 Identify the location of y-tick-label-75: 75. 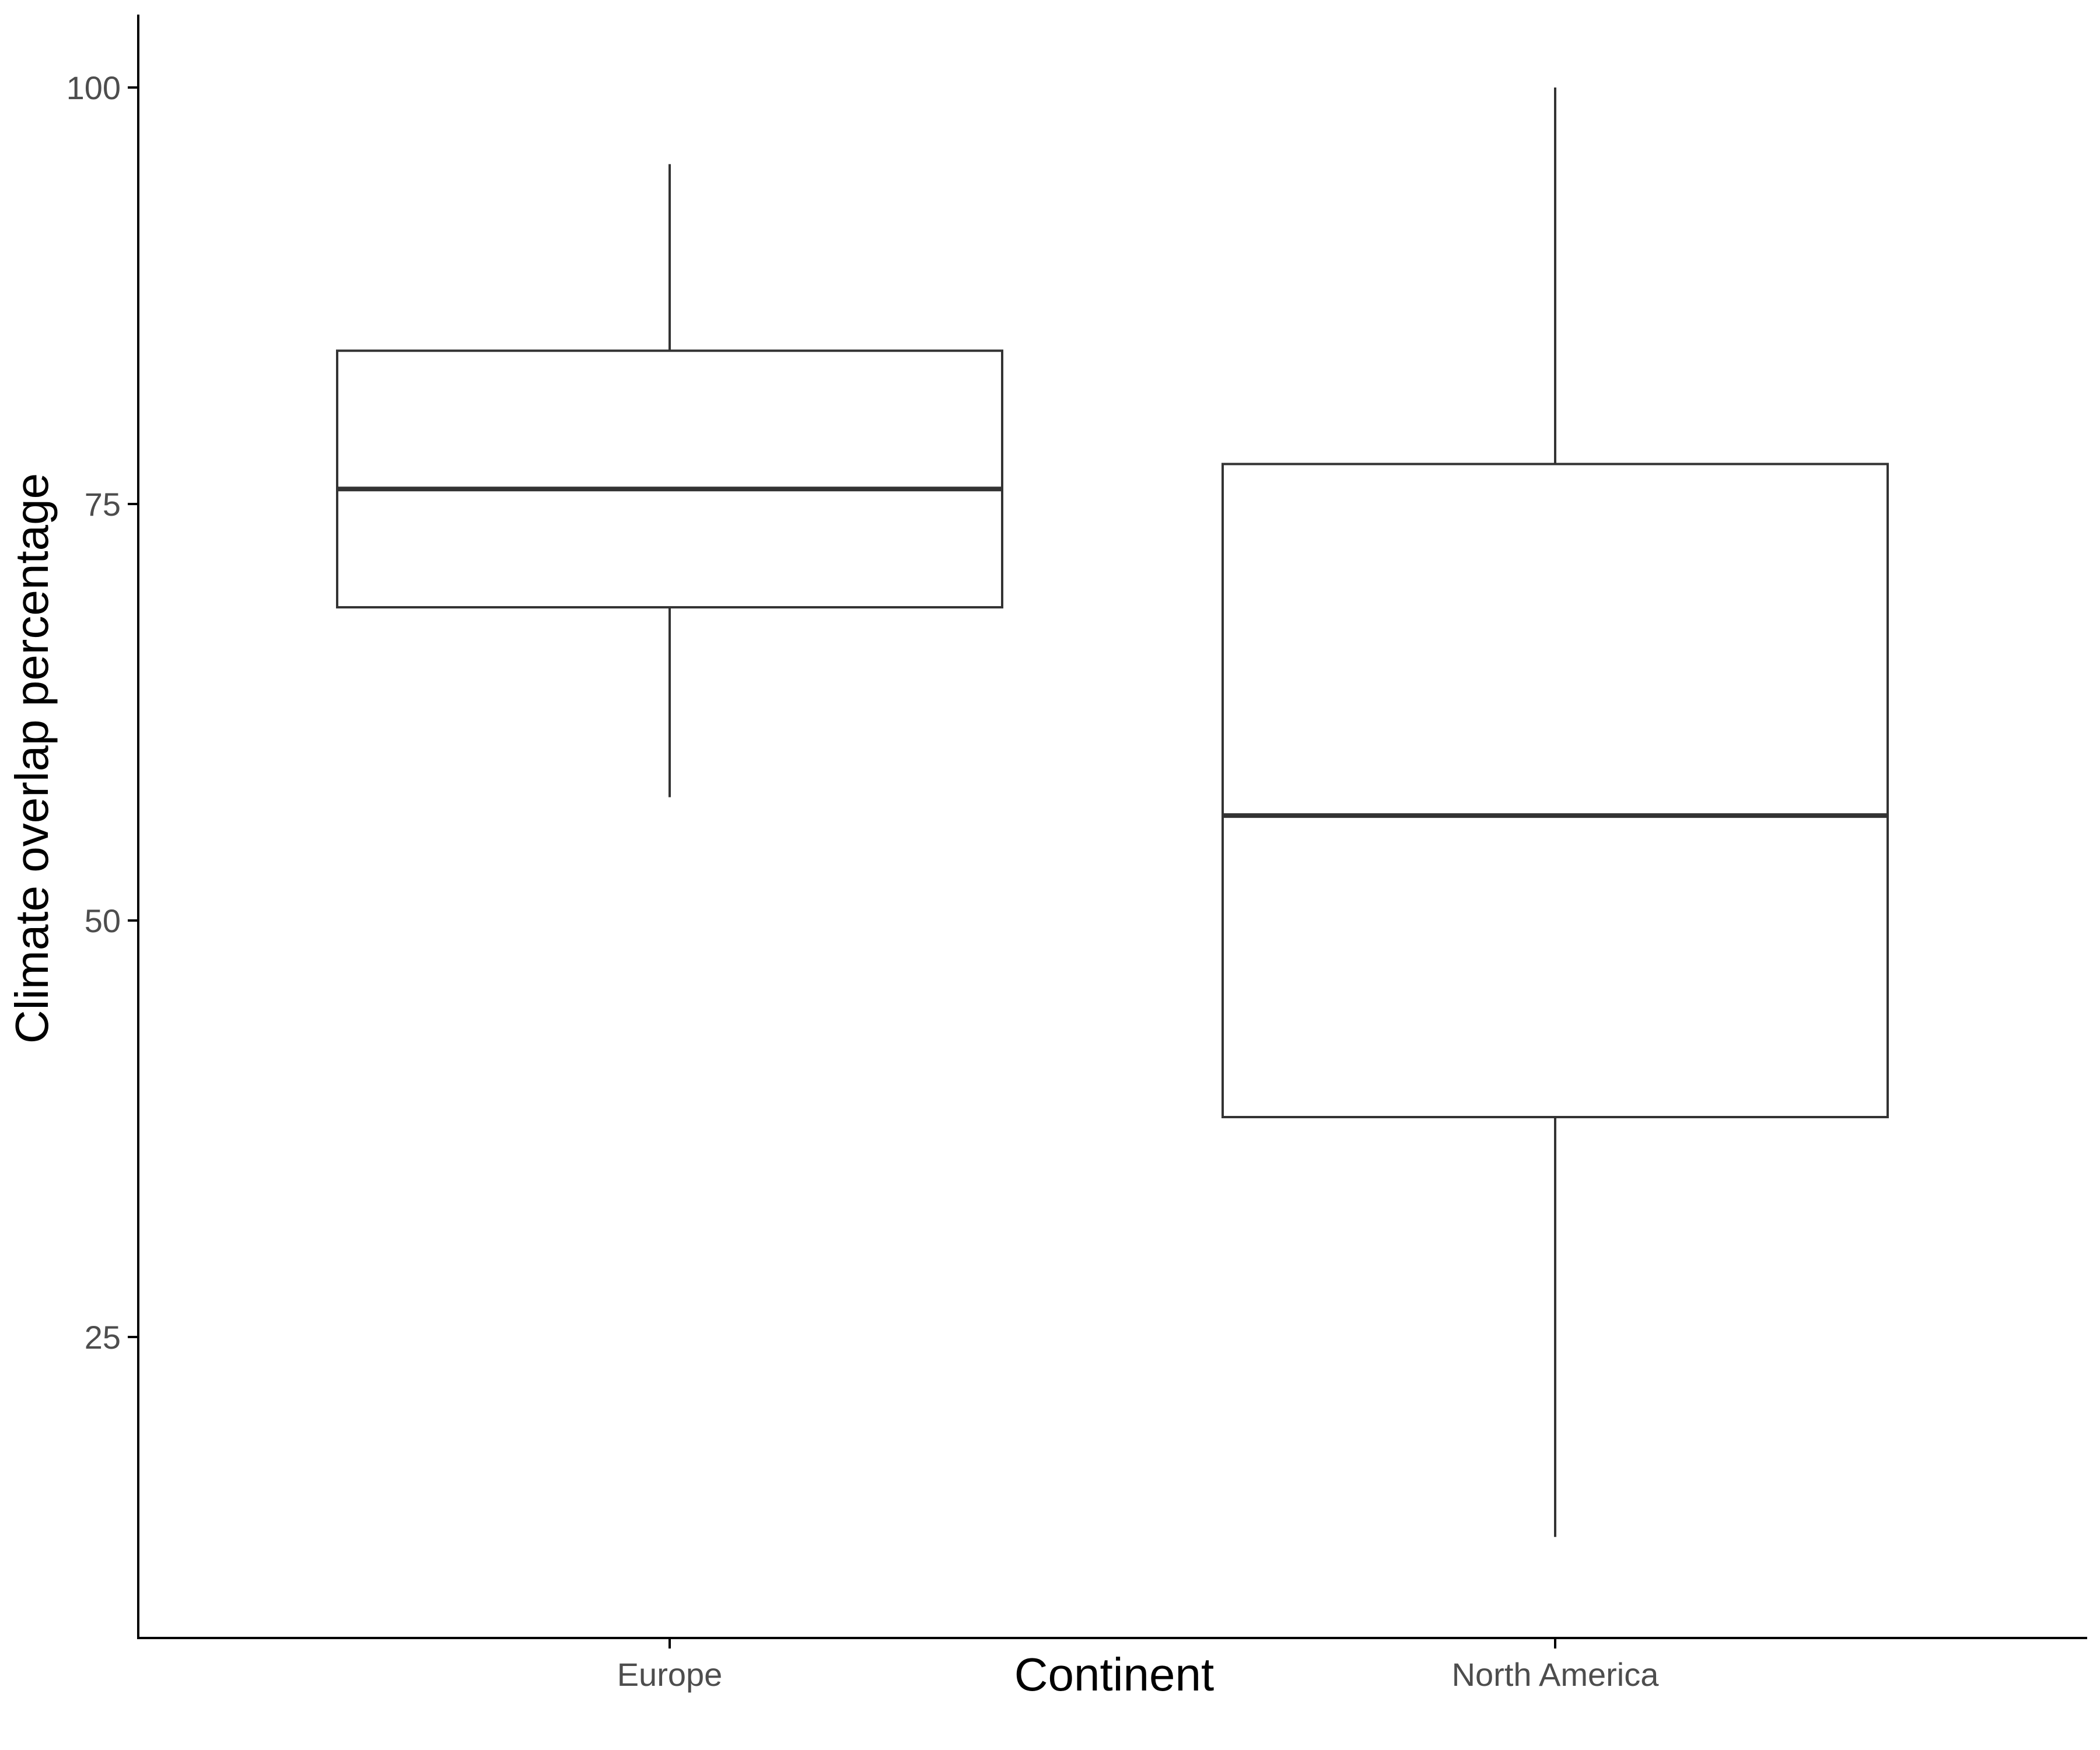
(103, 504).